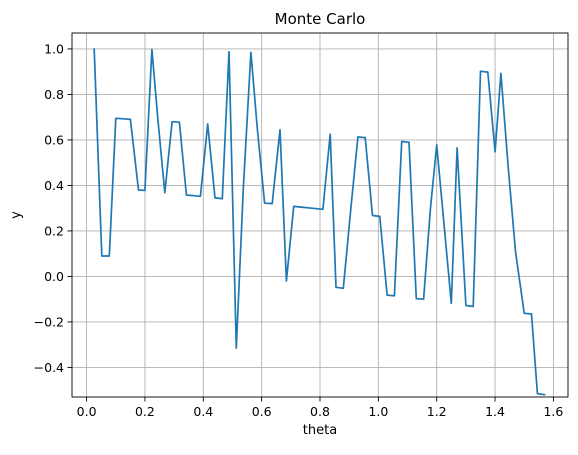 This screenshot has height=455, width=578. Describe the element at coordinates (16, 215) in the screenshot. I see `y-axis-label: y` at that location.